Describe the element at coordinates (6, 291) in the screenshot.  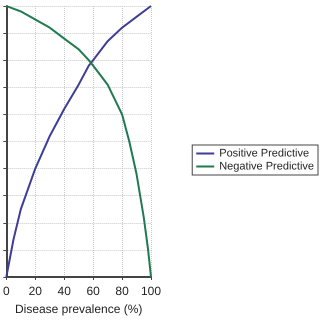
I see `x-tick-label: 0` at that location.